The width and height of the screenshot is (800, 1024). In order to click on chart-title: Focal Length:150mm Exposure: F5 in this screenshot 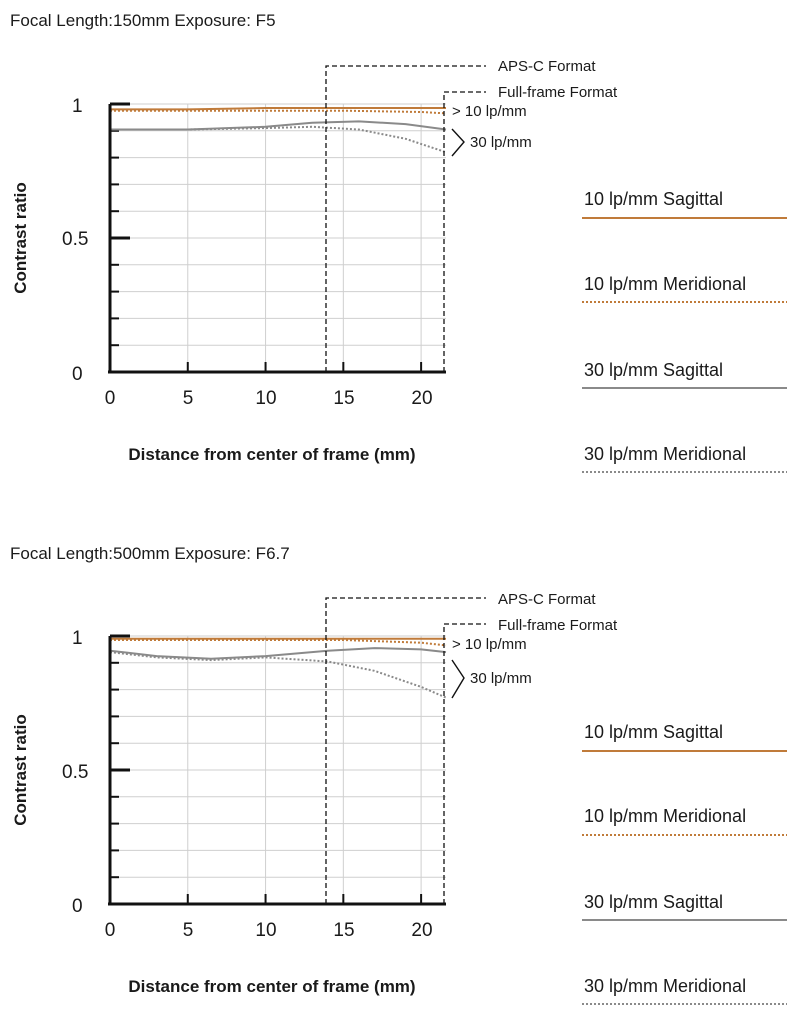, I will do `click(143, 20)`.